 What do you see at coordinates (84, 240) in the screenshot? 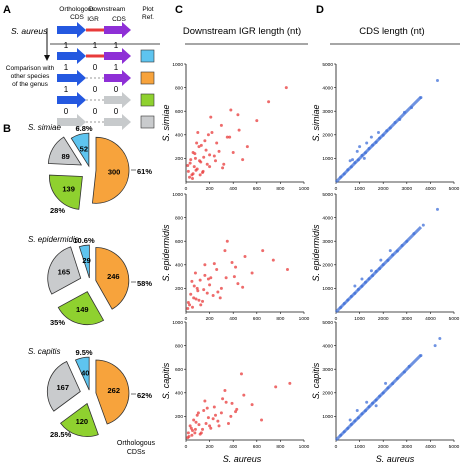
I see `pie-blue-pct: 10.6%` at bounding box center [84, 240].